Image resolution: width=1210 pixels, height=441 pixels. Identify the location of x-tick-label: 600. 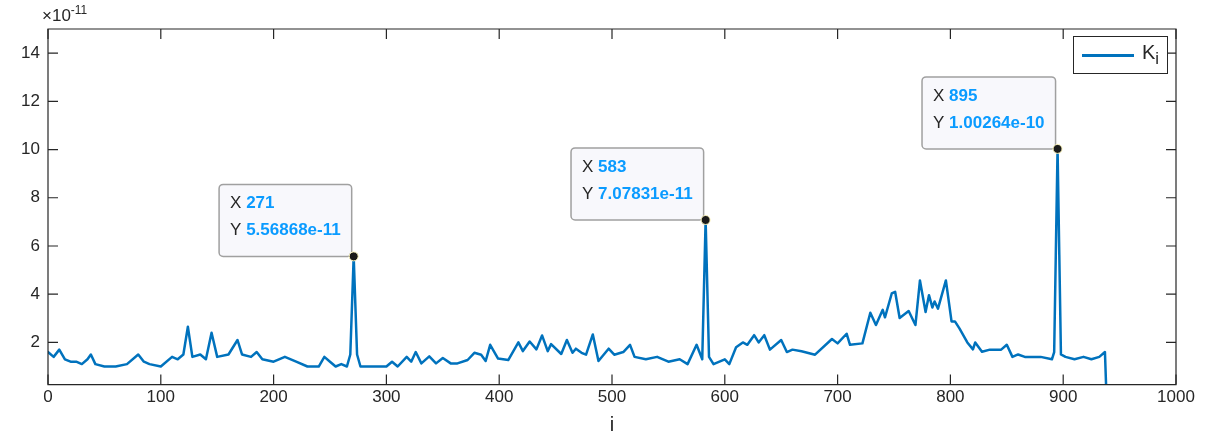
(724, 397).